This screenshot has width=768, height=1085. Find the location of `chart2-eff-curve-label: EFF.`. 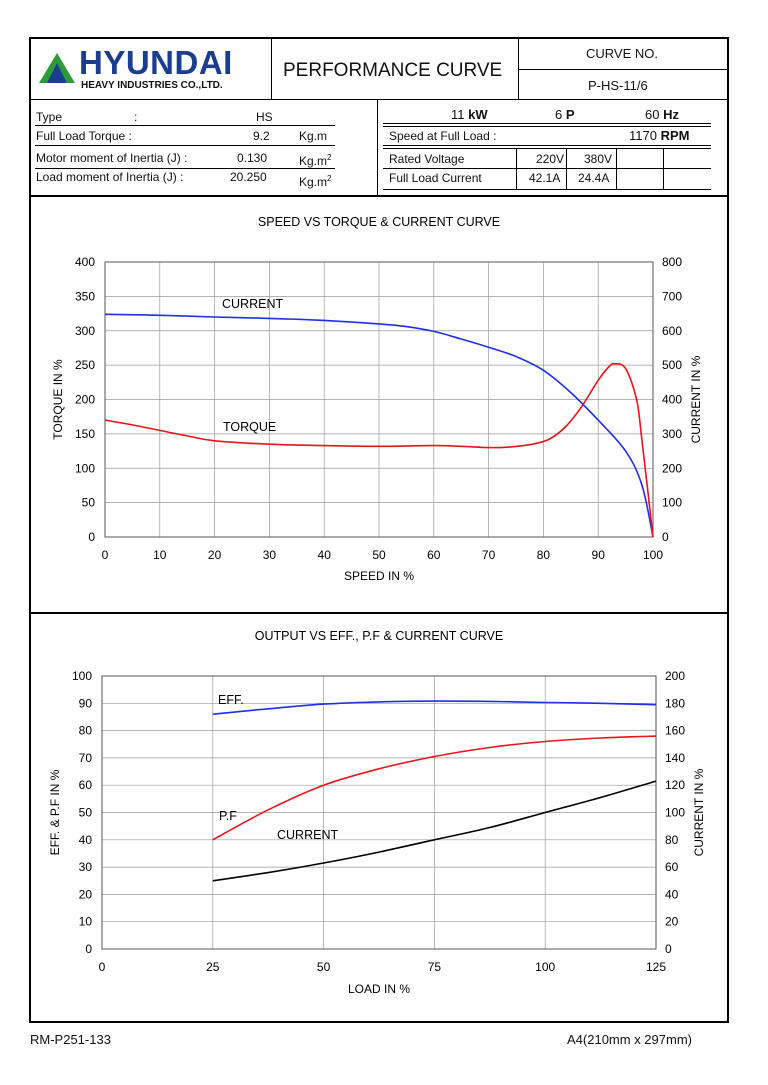

chart2-eff-curve-label: EFF. is located at coordinates (231, 700).